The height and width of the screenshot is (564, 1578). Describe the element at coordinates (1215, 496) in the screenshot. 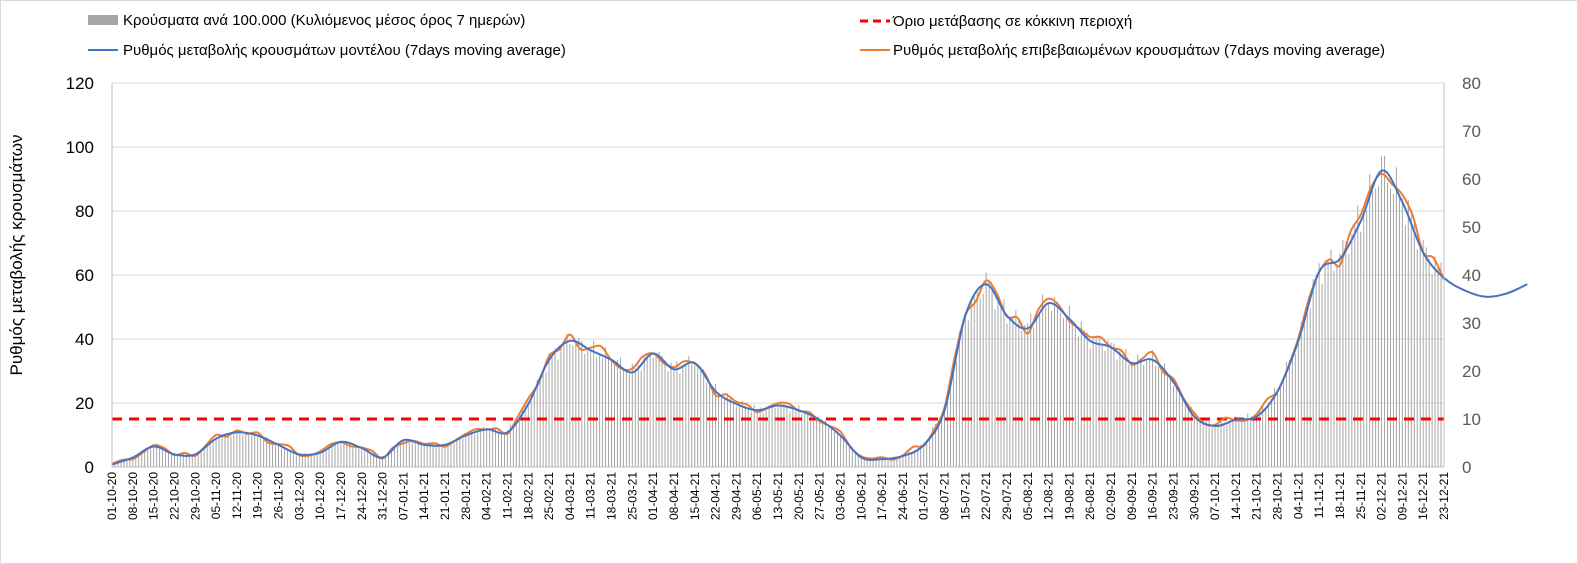

I see `x-tick-53: 07-10-21` at that location.